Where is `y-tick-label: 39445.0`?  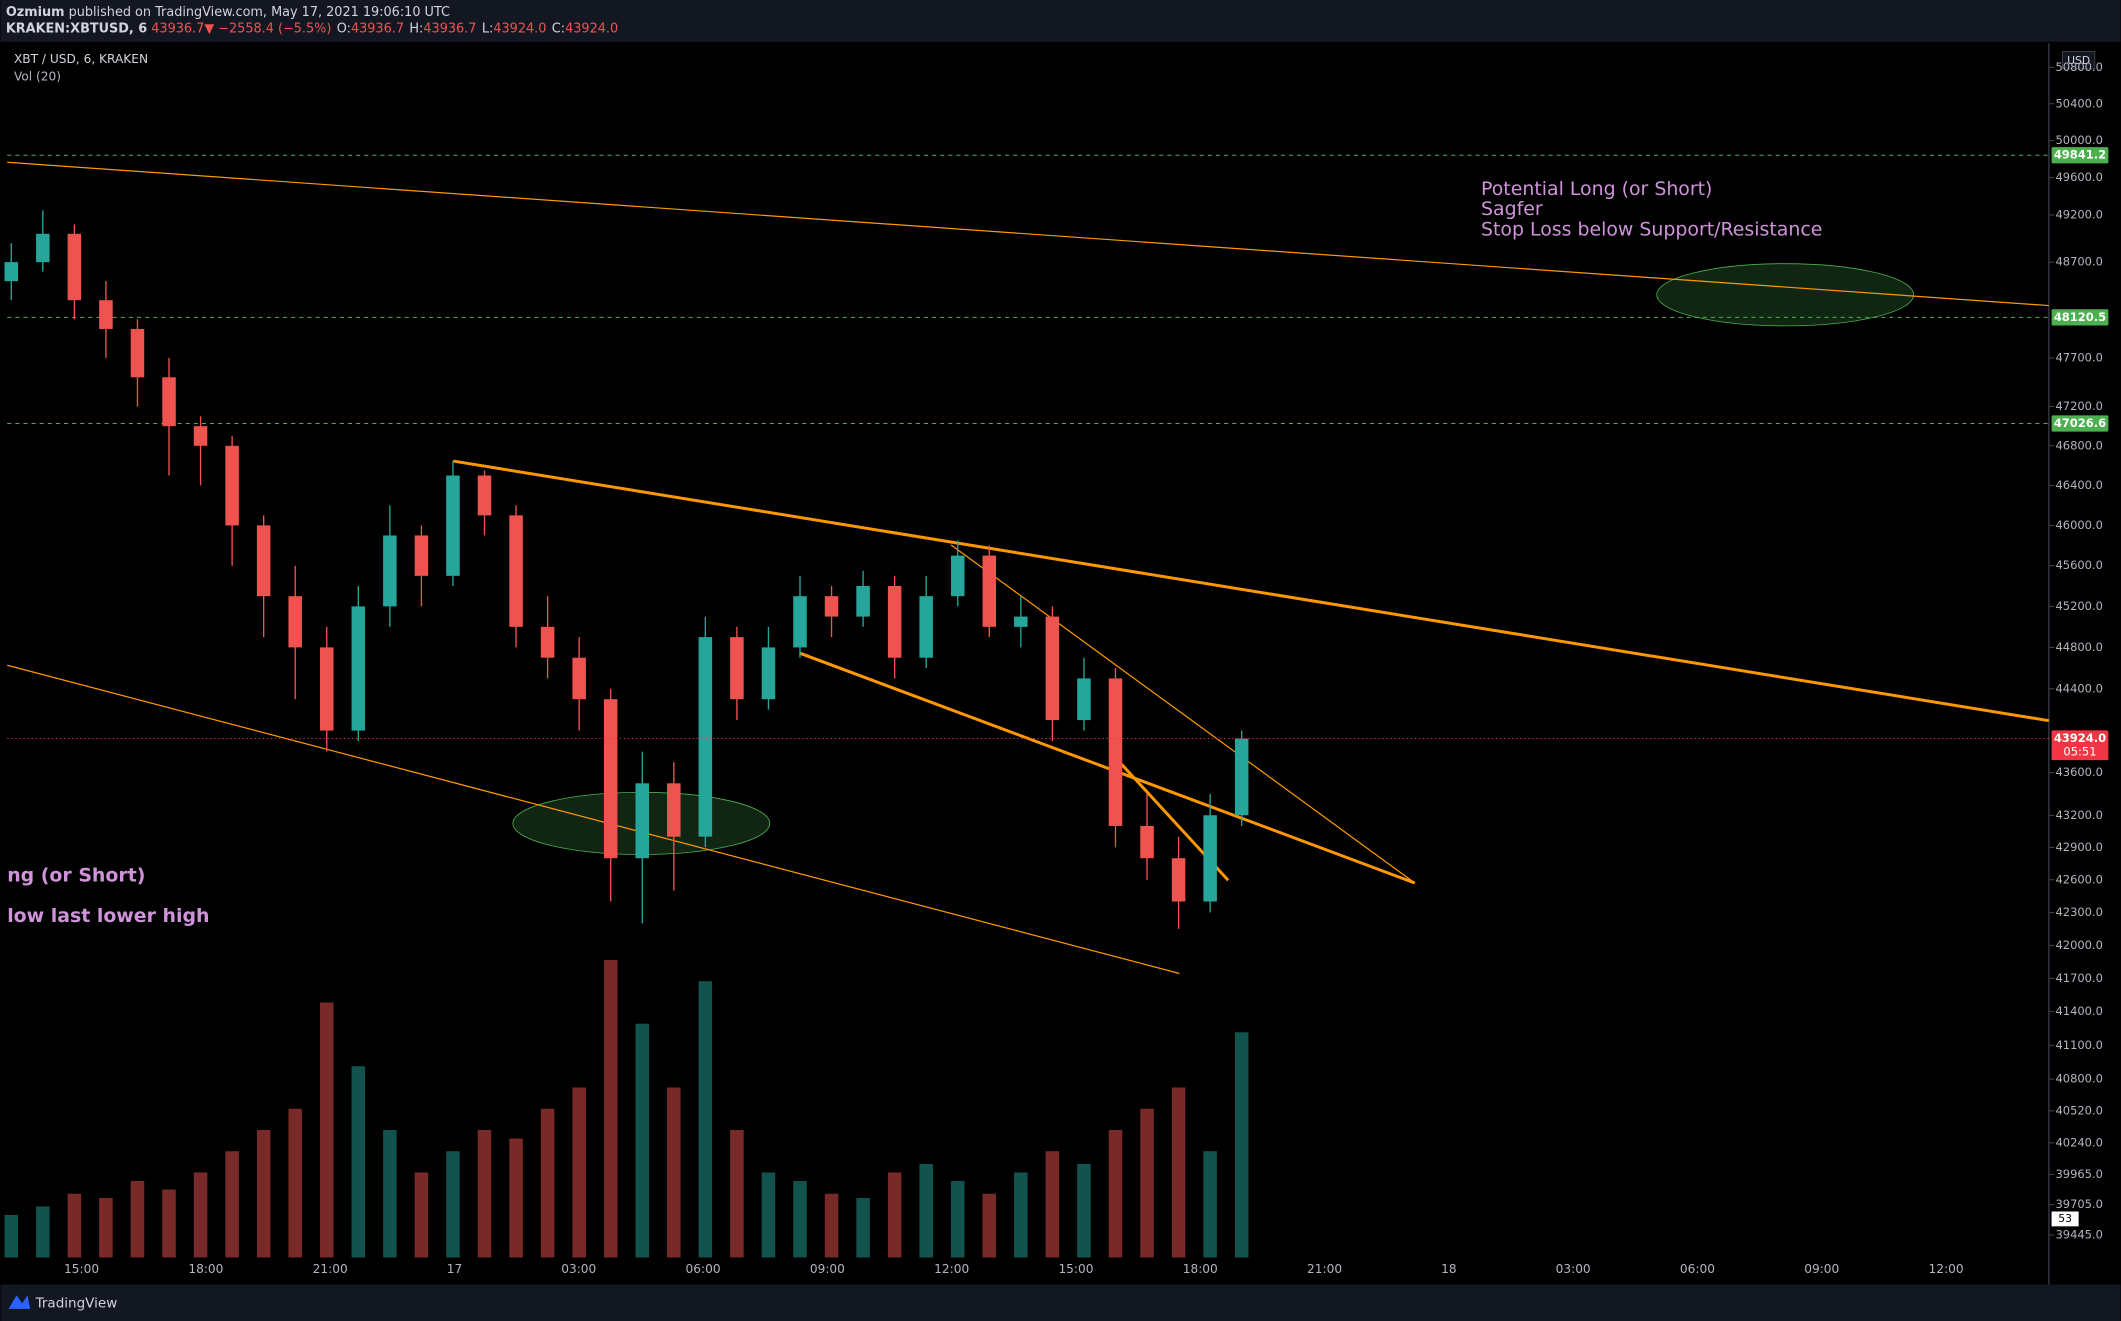 y-tick-label: 39445.0 is located at coordinates (2079, 1234).